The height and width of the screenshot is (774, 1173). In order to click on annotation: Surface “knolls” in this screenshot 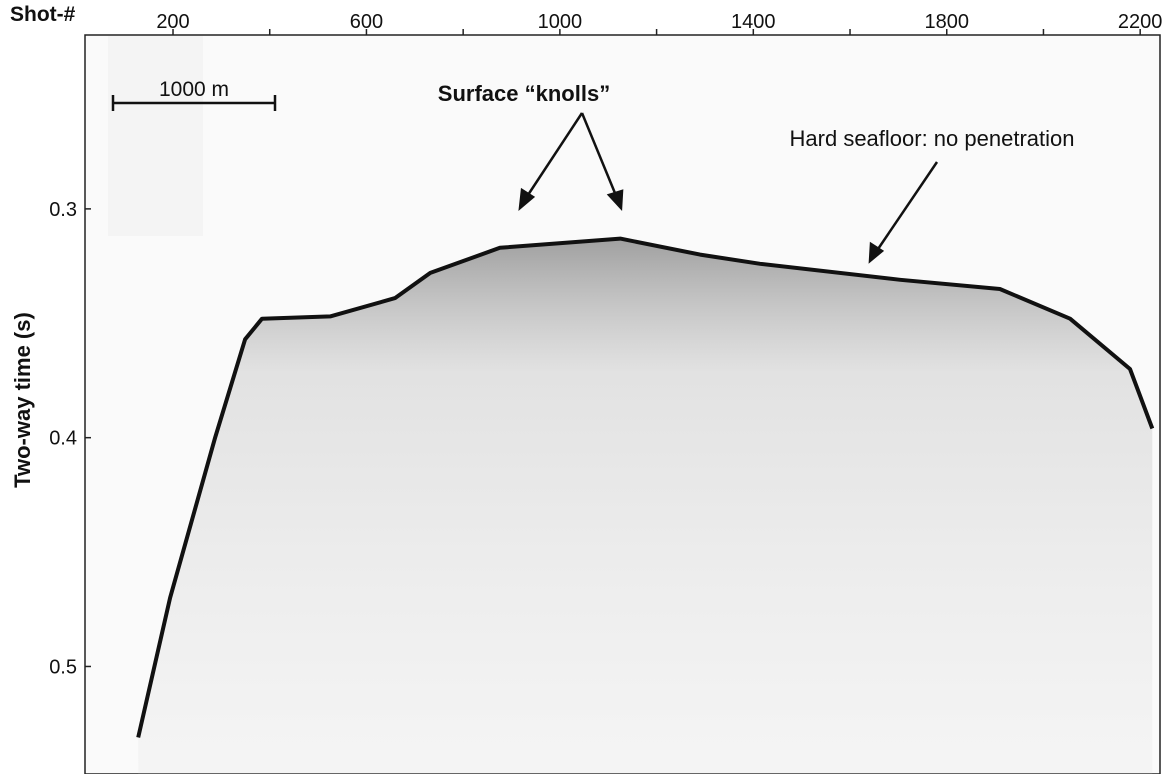, I will do `click(524, 93)`.